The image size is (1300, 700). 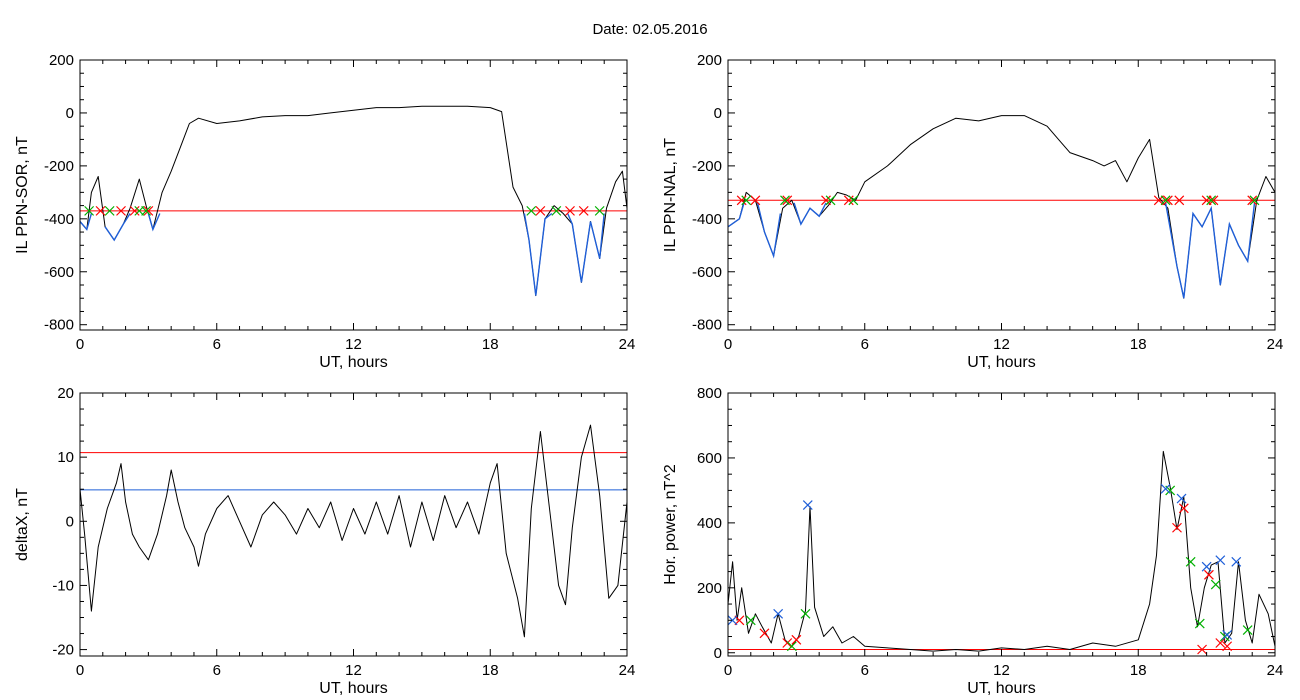 I want to click on y-tick-label: -10, so click(x=63, y=585).